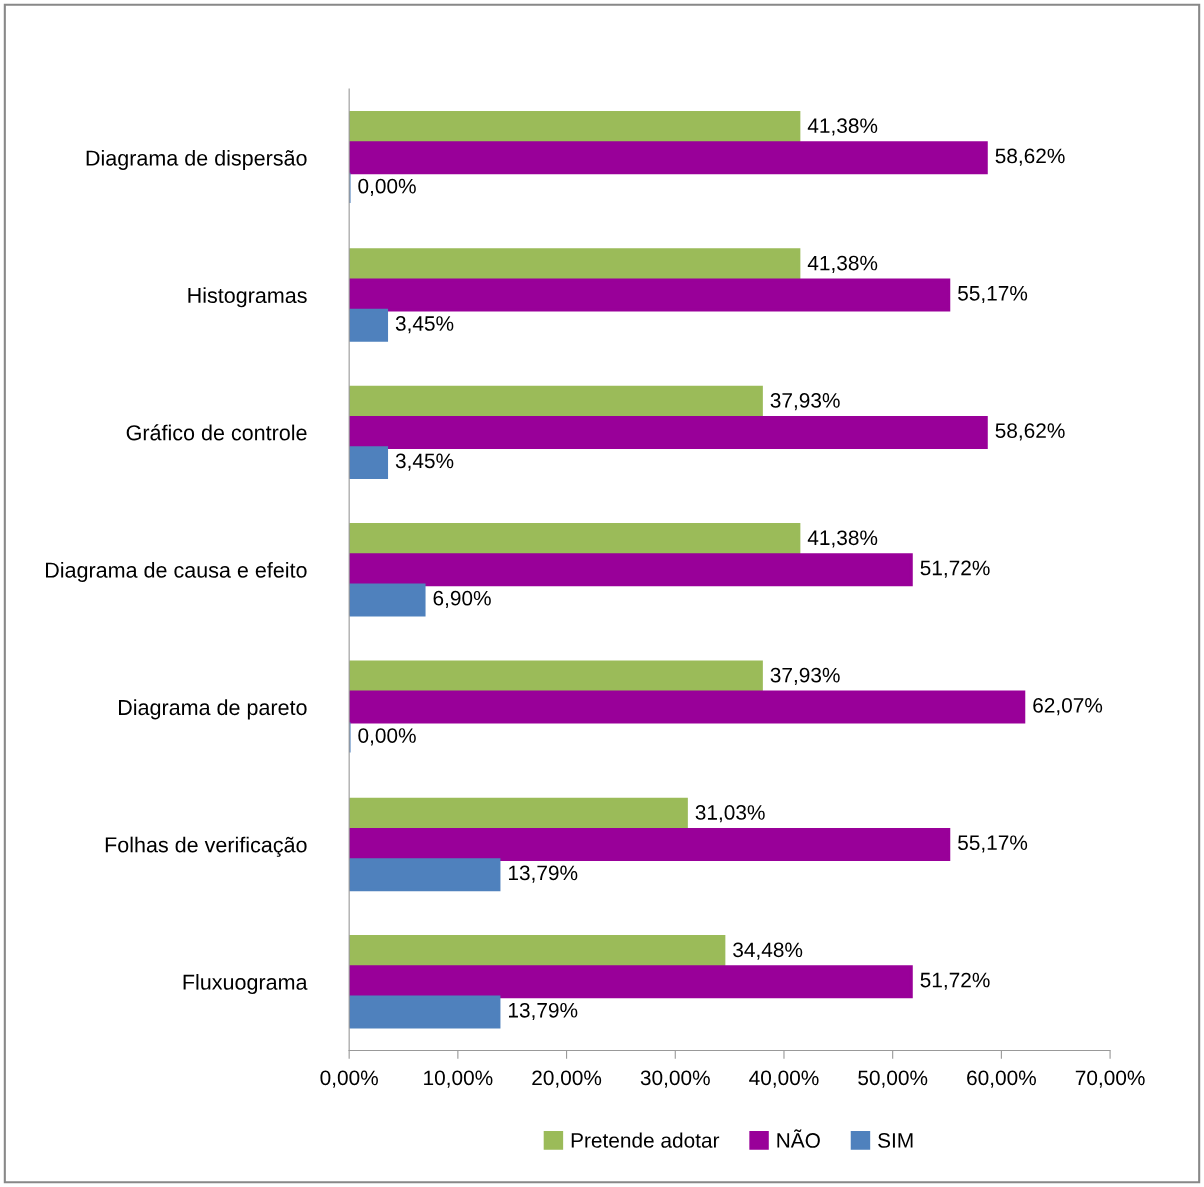  Describe the element at coordinates (247, 297) in the screenshot. I see `y-tick-label: Histogramas` at that location.